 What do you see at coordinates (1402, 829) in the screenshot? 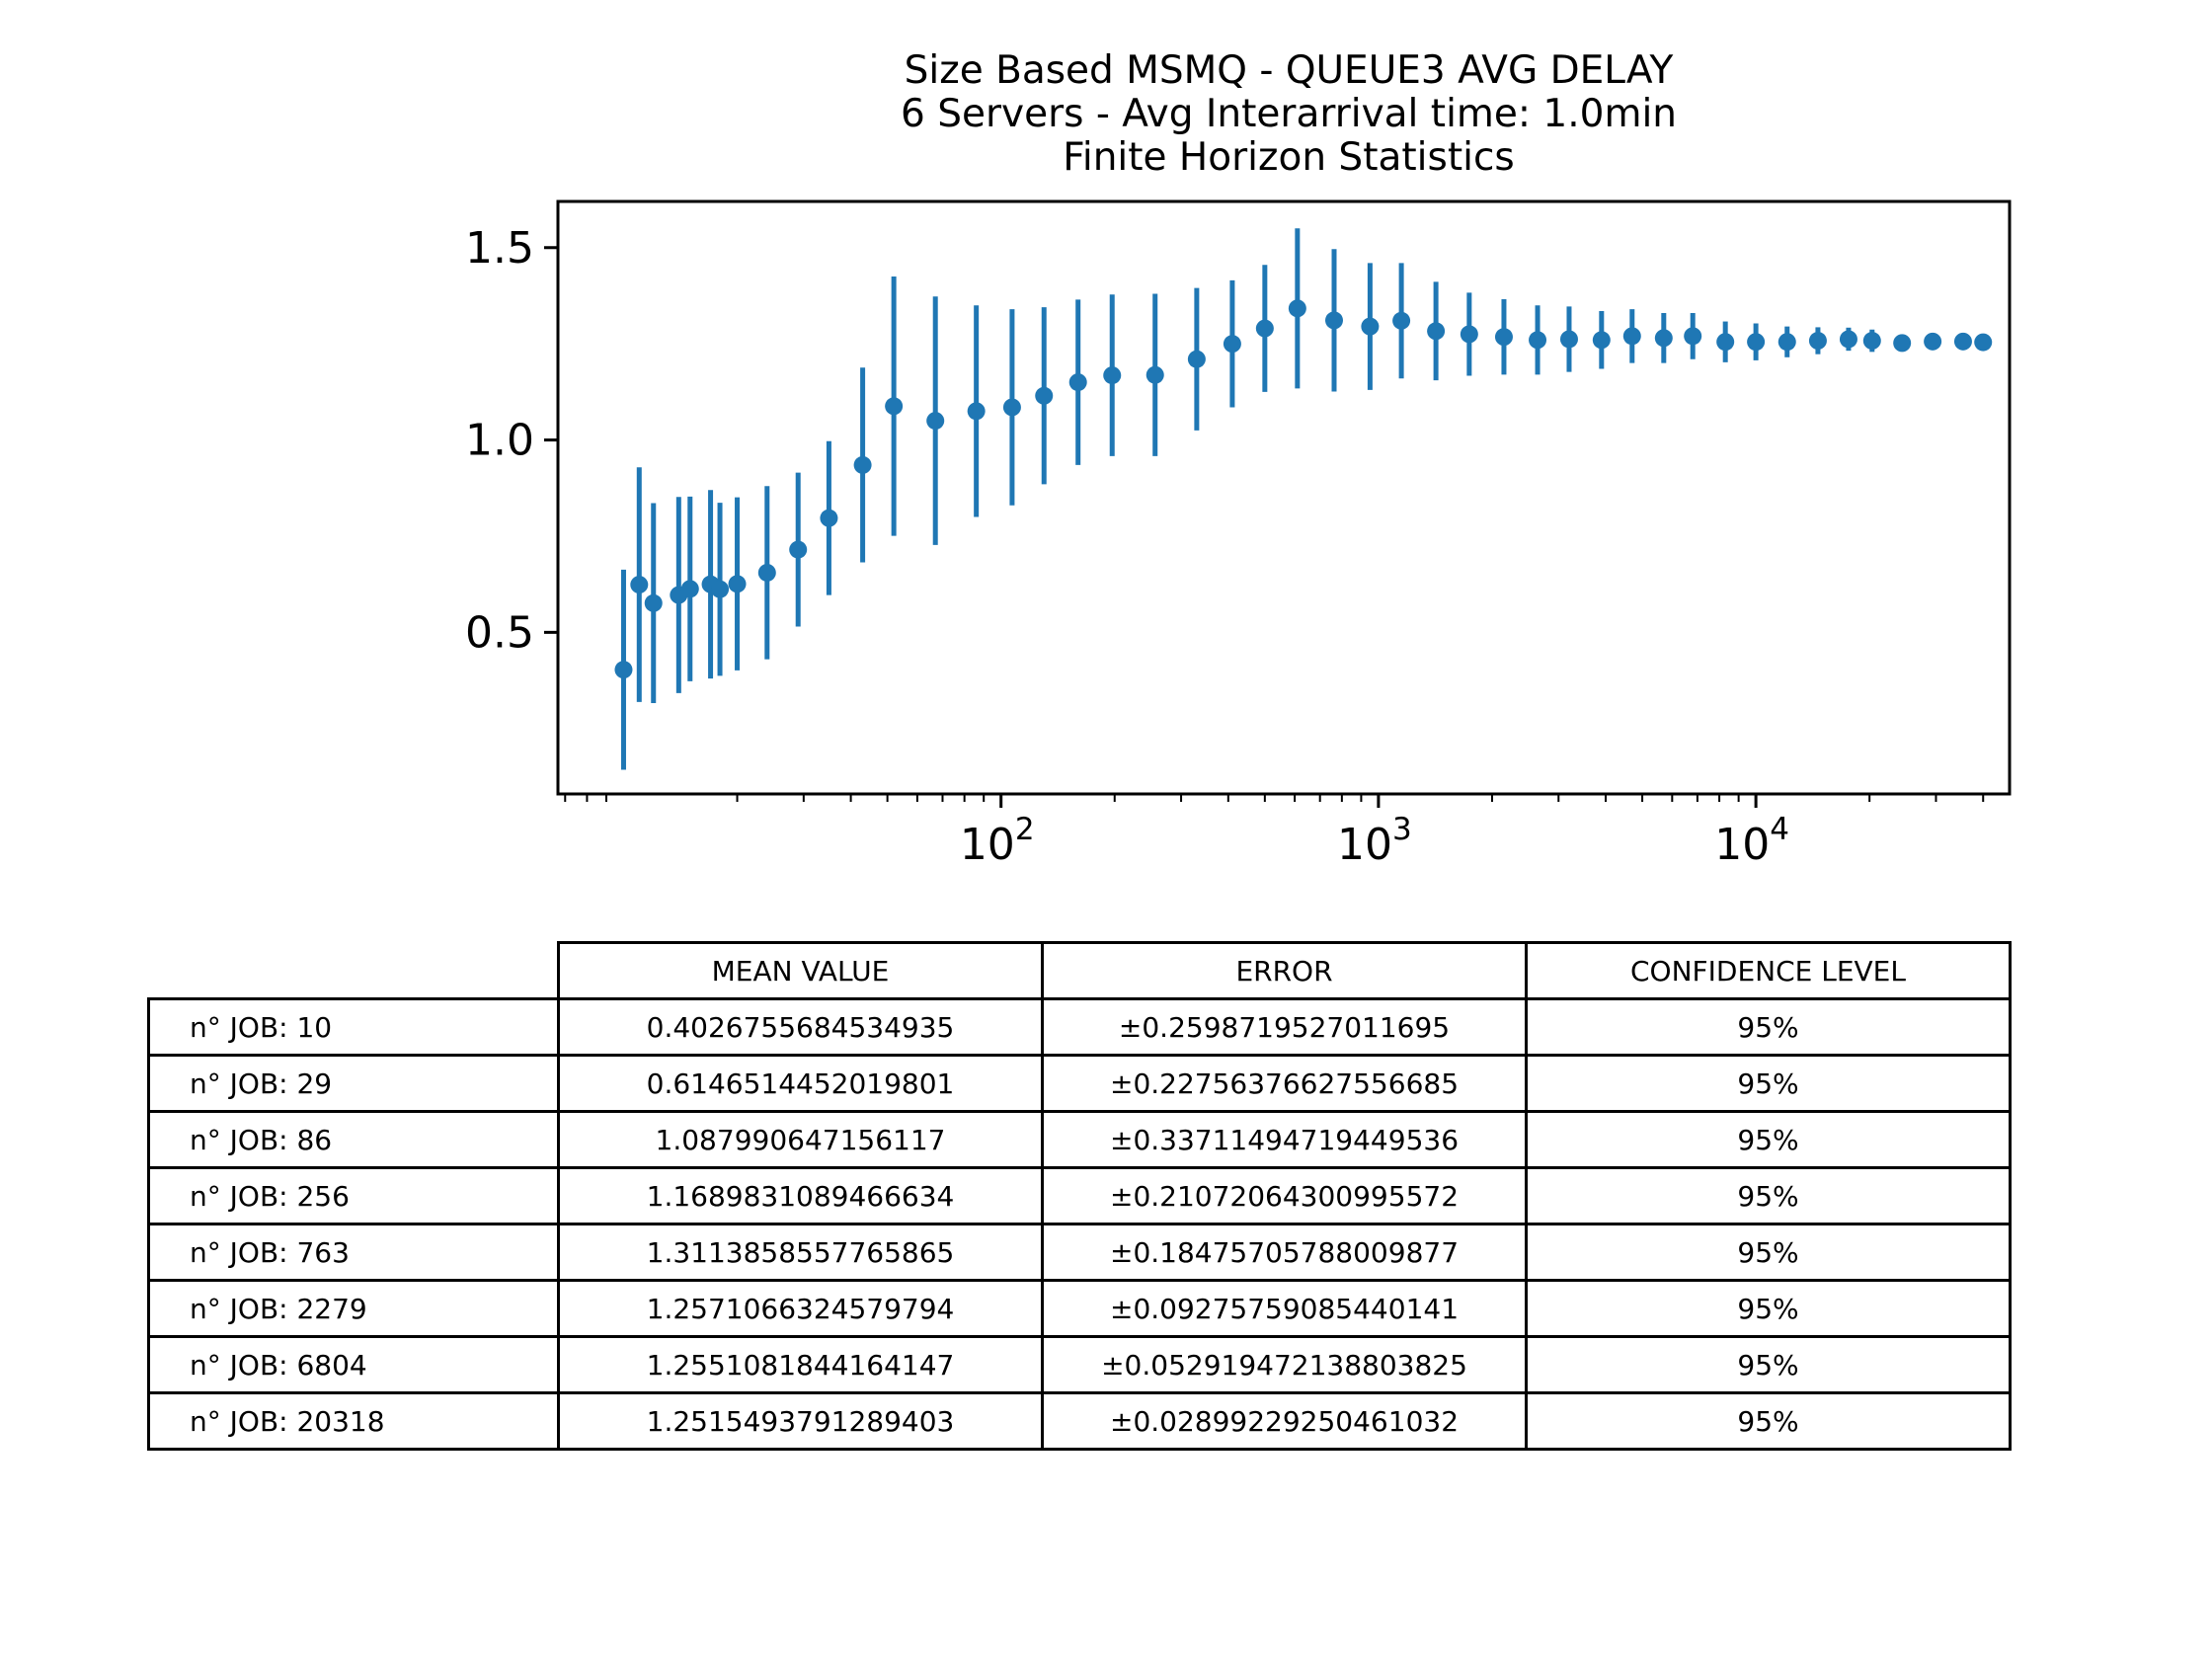
I see `x-tick-exponent: 3` at bounding box center [1402, 829].